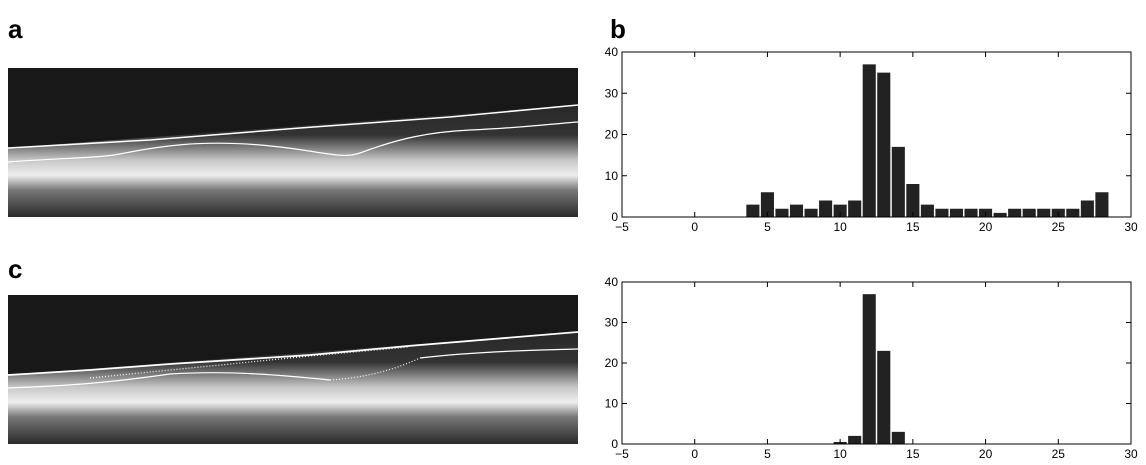 This screenshot has height=465, width=1146. I want to click on panel-label: b, so click(618, 29).